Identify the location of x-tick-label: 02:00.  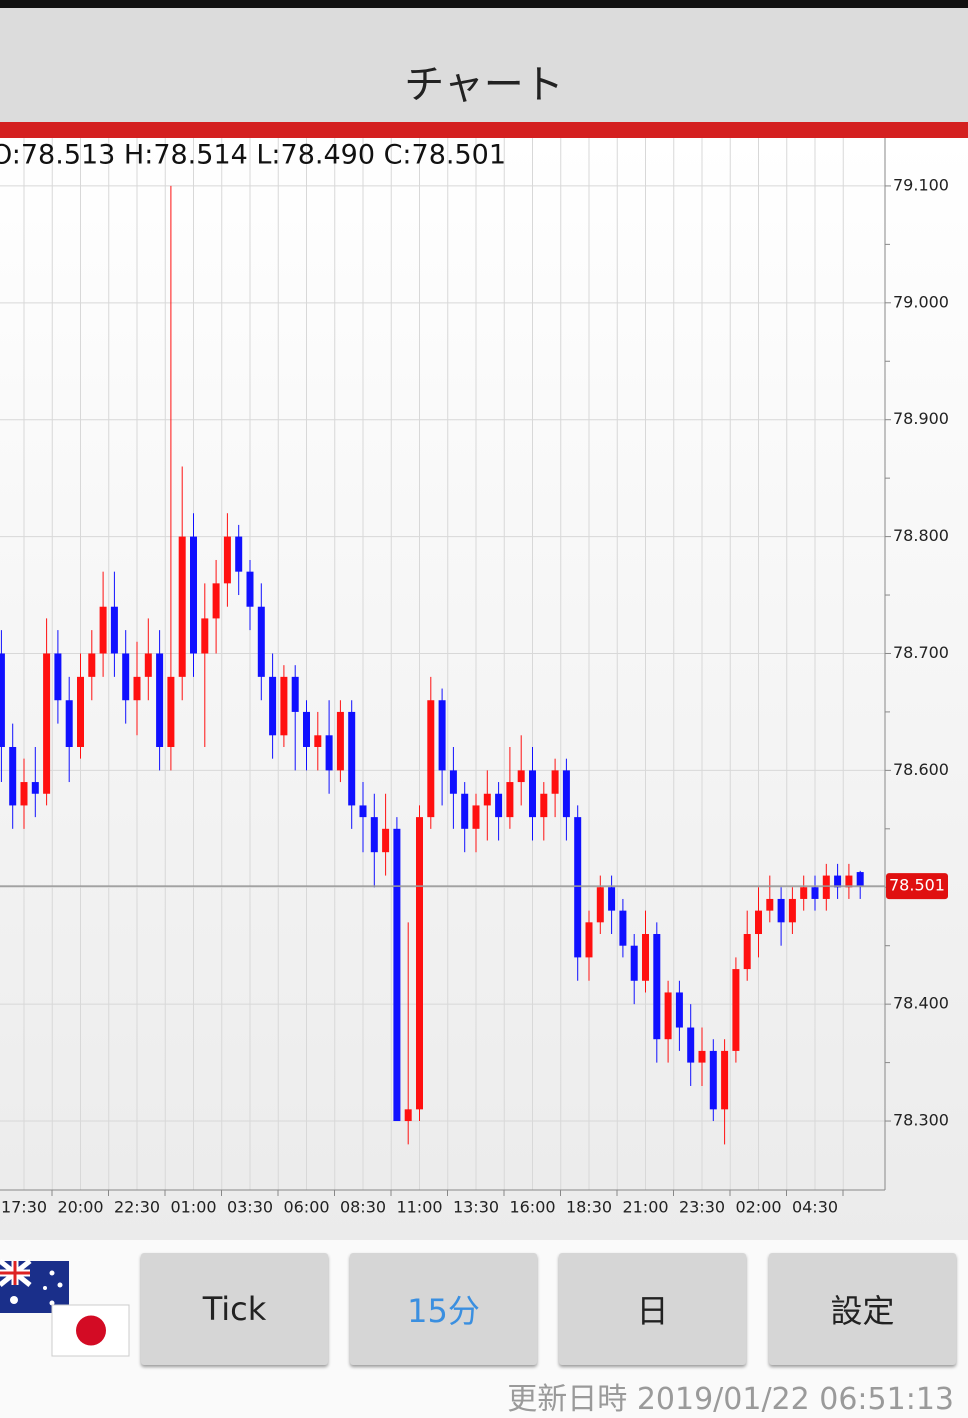
(758, 1207).